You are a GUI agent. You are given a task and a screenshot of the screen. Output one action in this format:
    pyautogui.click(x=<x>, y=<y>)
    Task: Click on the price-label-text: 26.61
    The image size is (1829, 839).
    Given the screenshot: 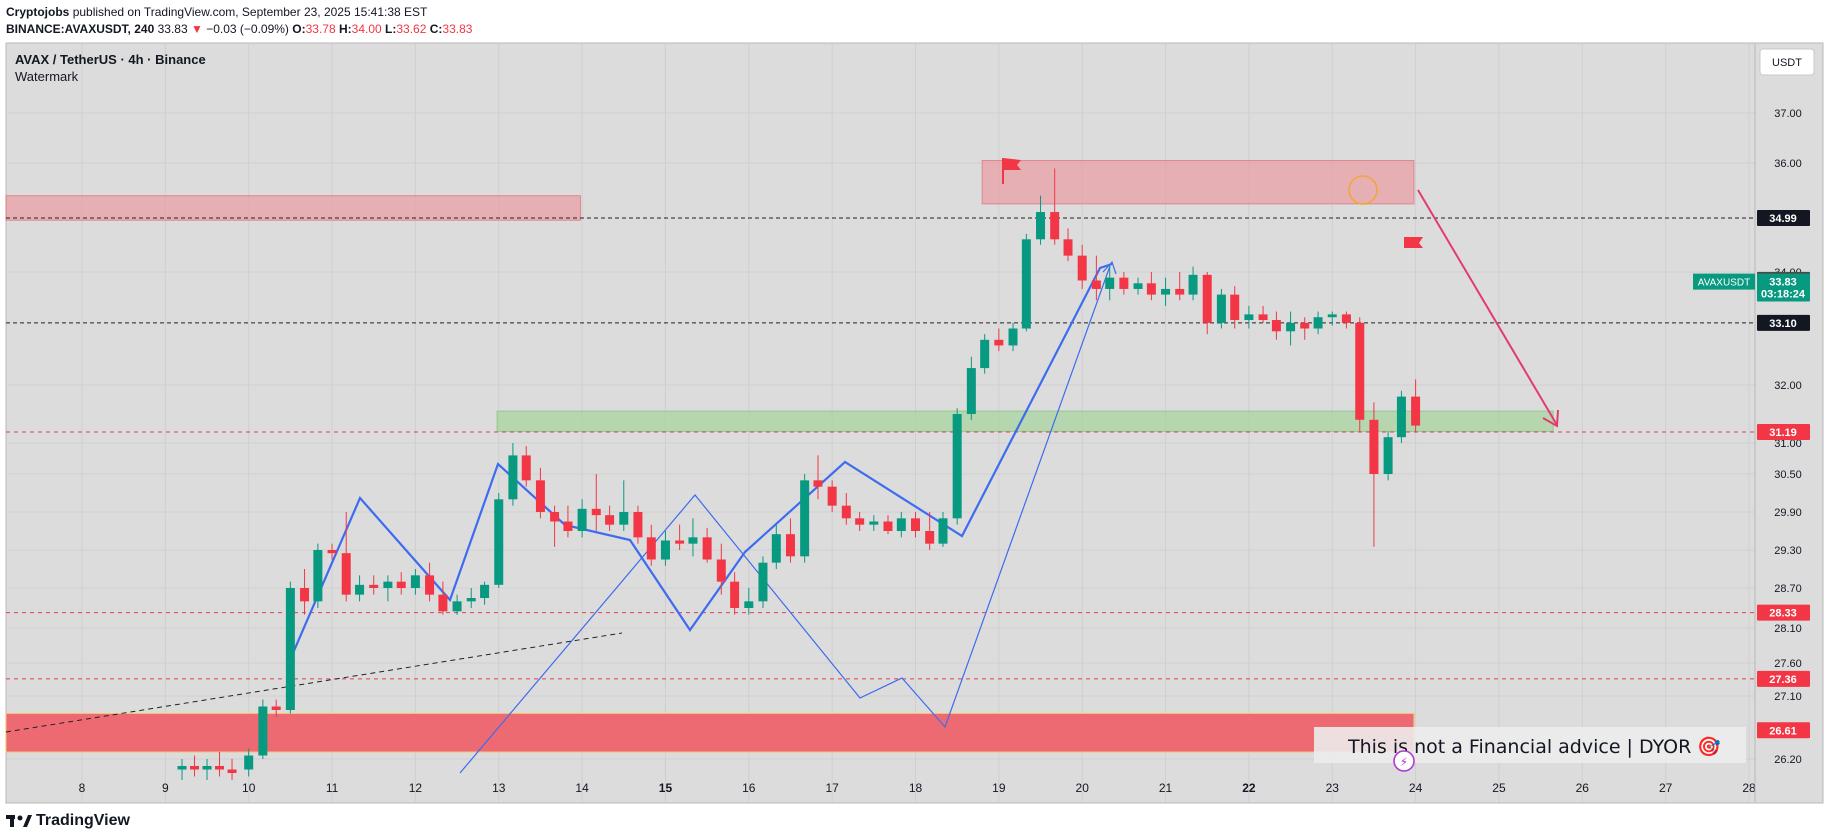 What is the action you would take?
    pyautogui.click(x=1783, y=731)
    